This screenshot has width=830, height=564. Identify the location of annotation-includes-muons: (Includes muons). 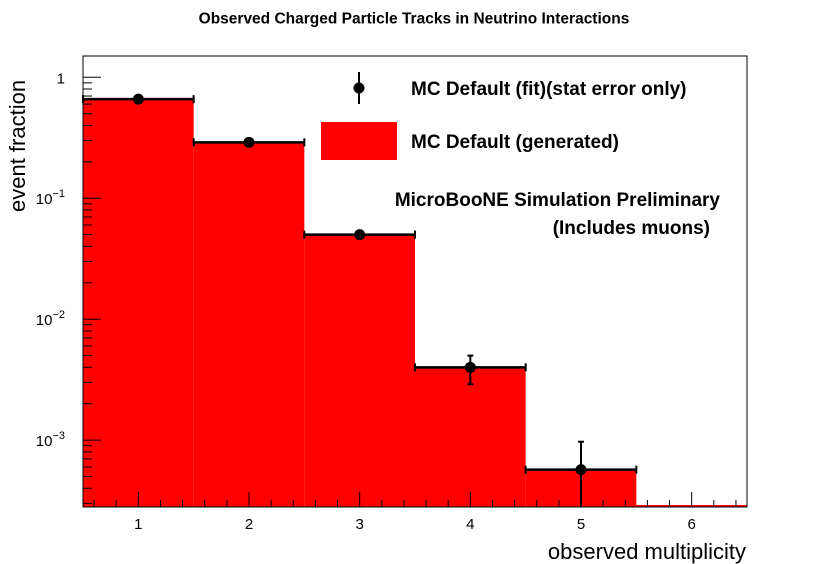
(631, 228).